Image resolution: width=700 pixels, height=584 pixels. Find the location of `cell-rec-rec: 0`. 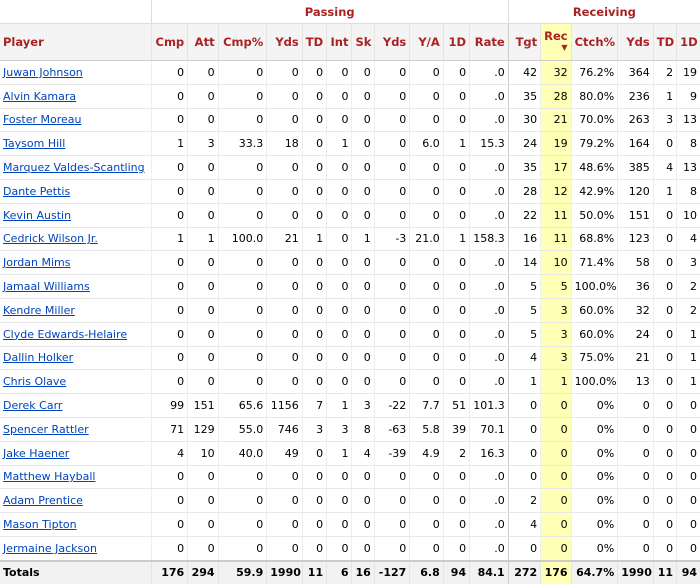

cell-rec-rec: 0 is located at coordinates (556, 549).